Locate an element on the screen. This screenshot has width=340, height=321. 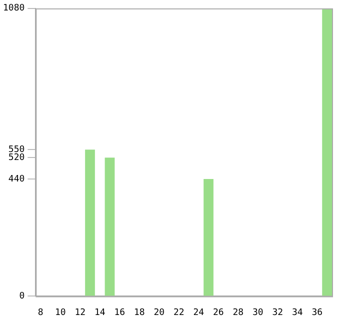
x-tick-label: 26 is located at coordinates (218, 313).